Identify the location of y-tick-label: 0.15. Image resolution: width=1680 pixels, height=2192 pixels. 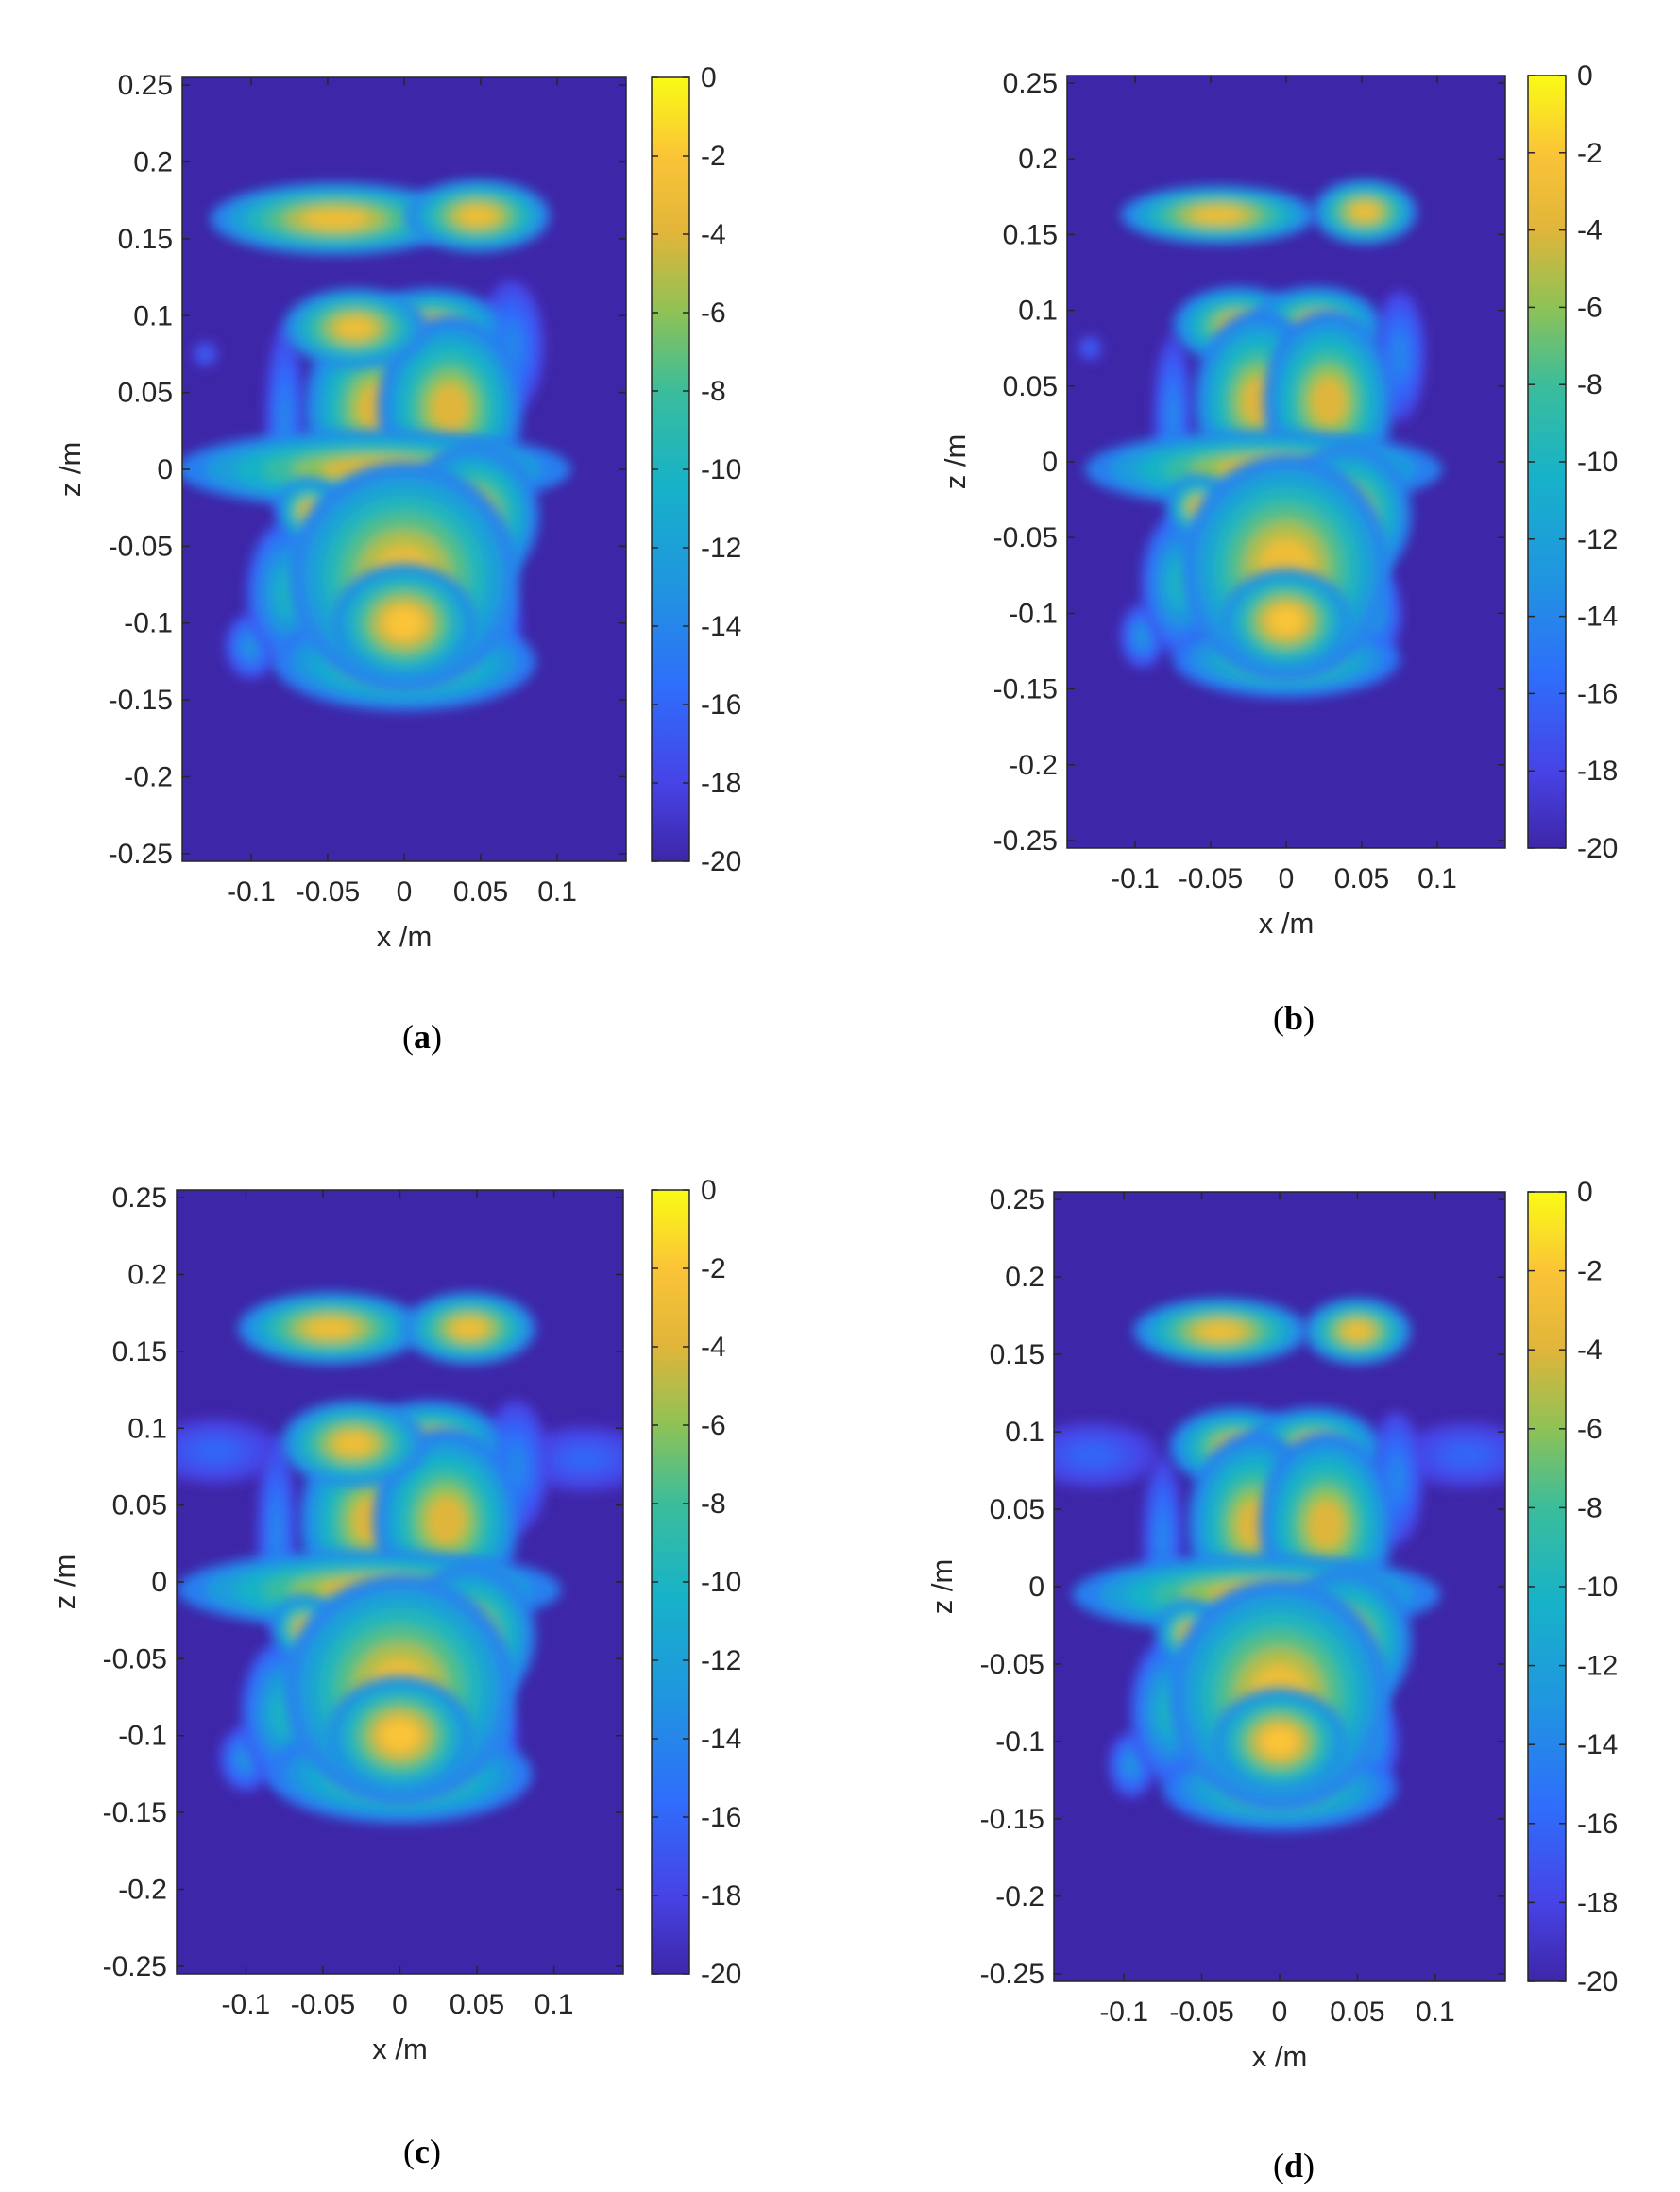
(145, 239).